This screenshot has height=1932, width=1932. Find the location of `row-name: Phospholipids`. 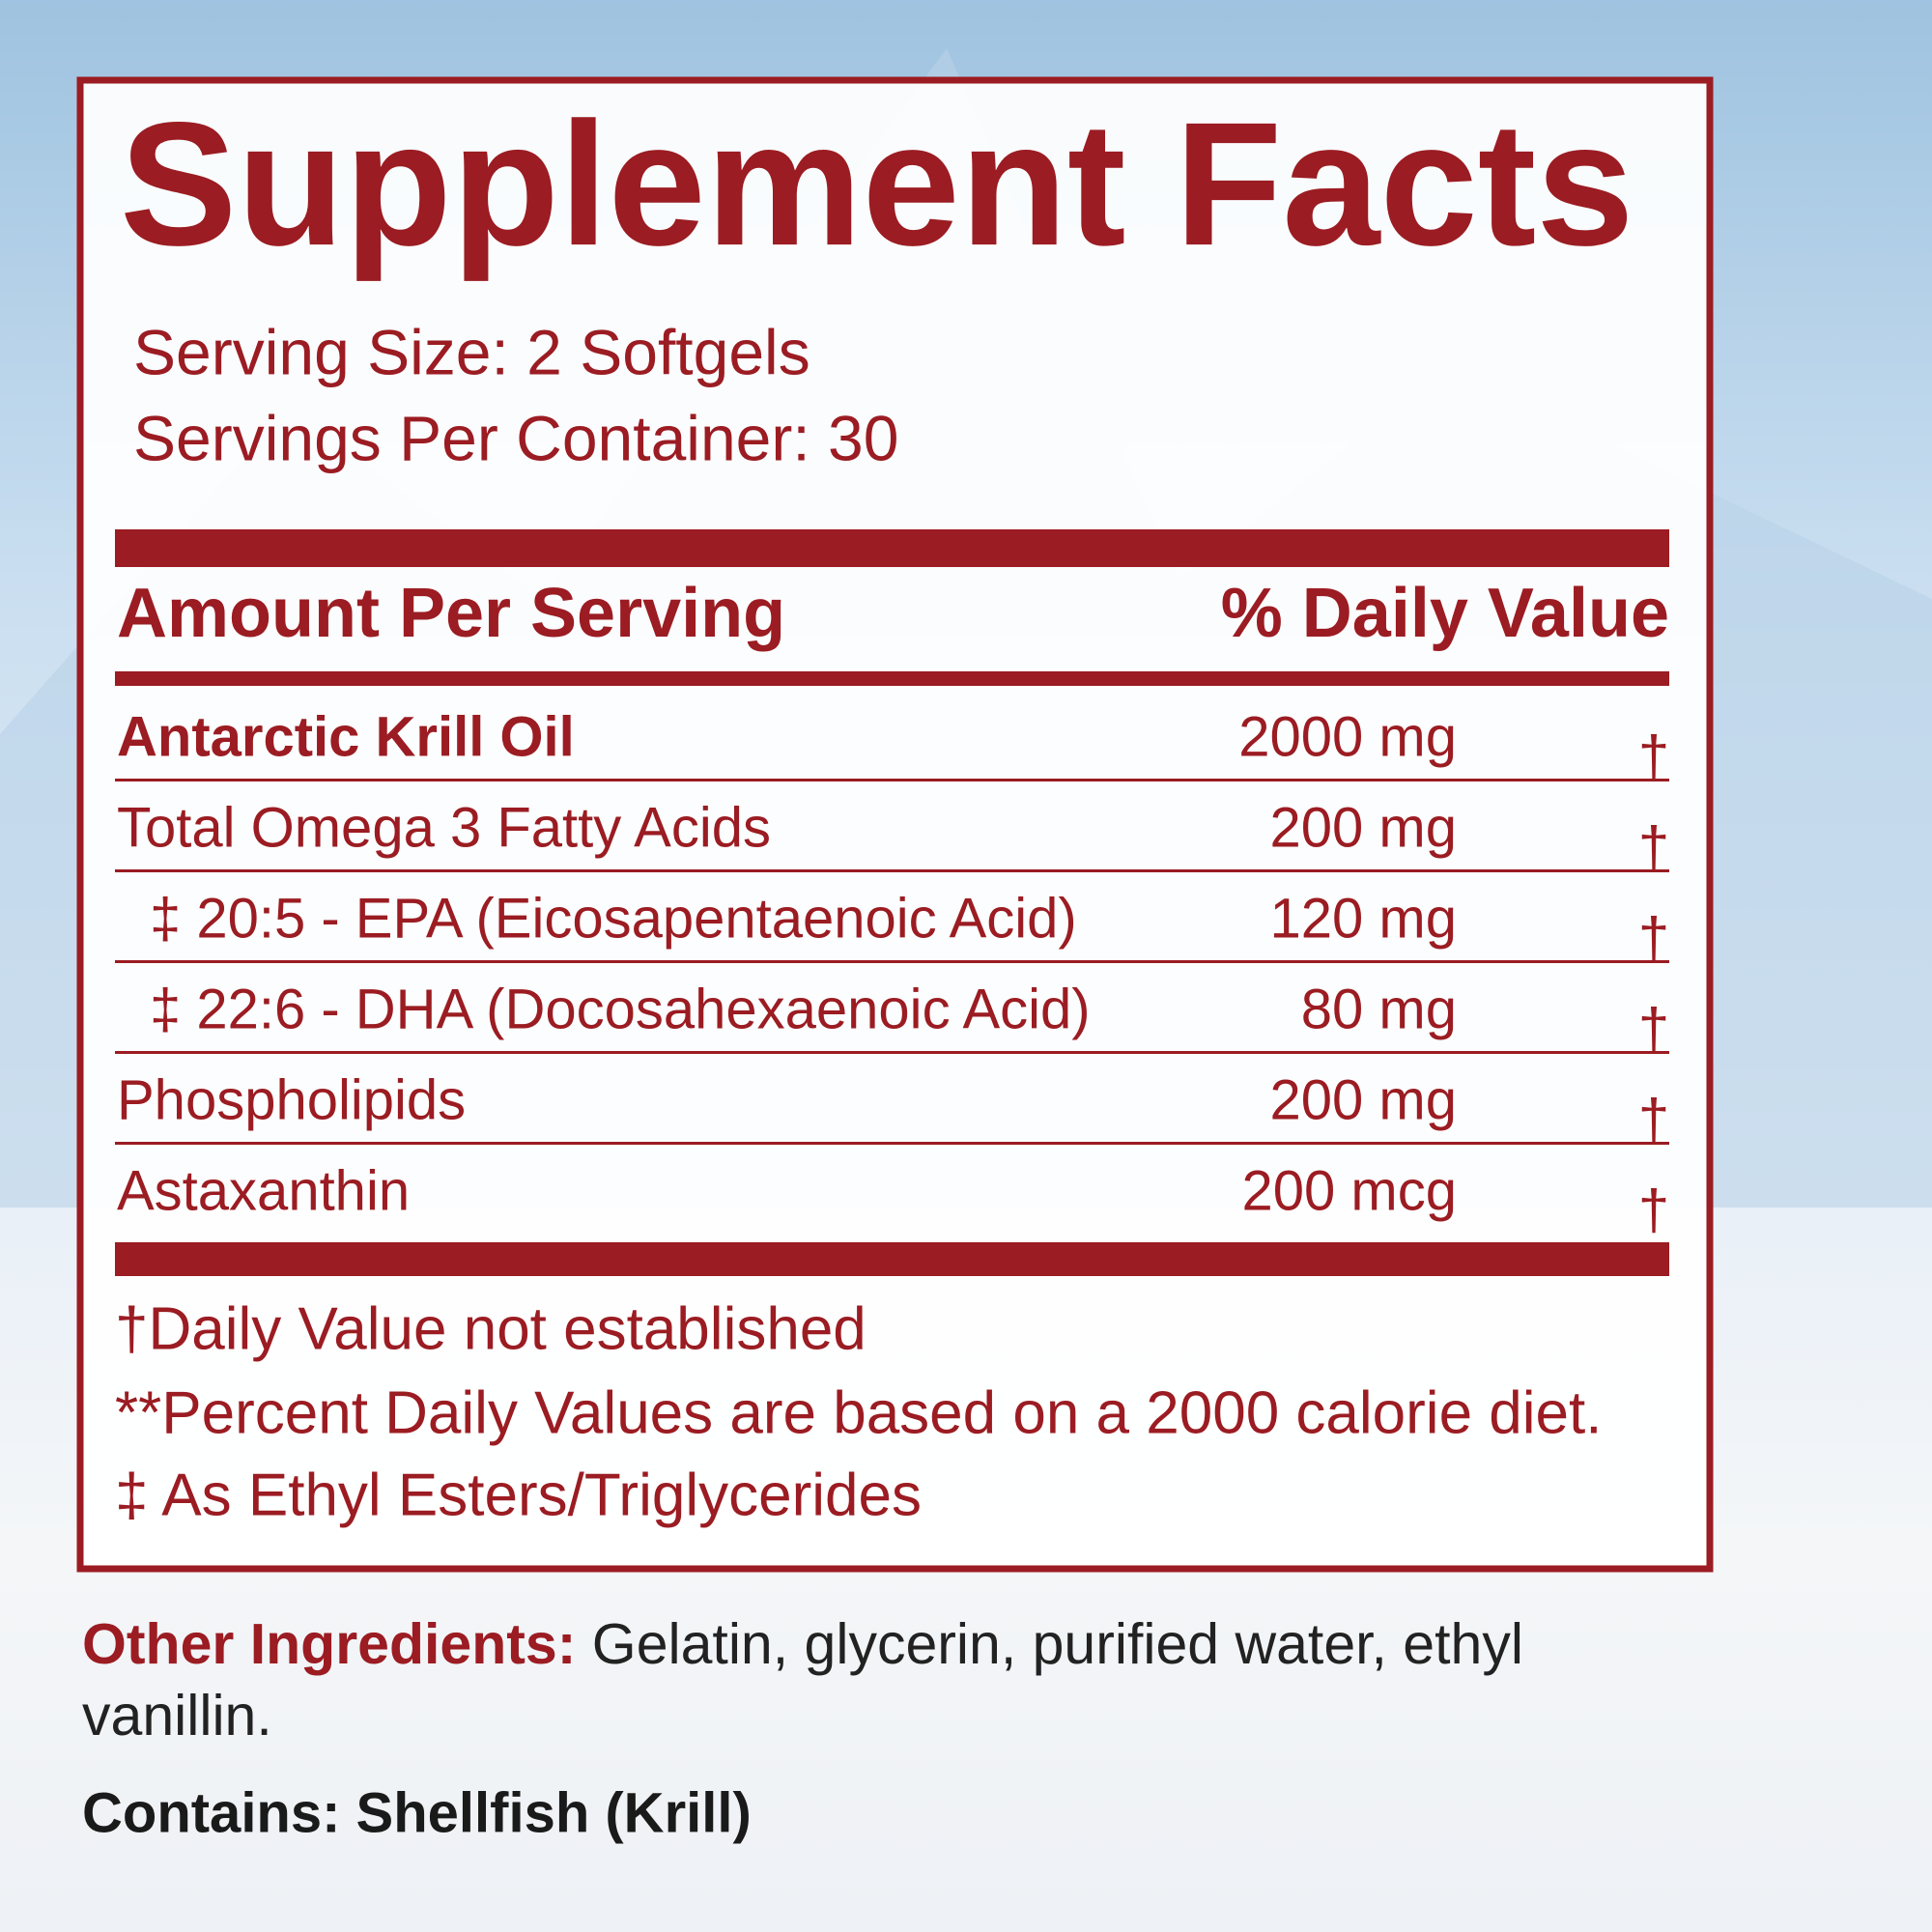

row-name: Phospholipids is located at coordinates (291, 1099).